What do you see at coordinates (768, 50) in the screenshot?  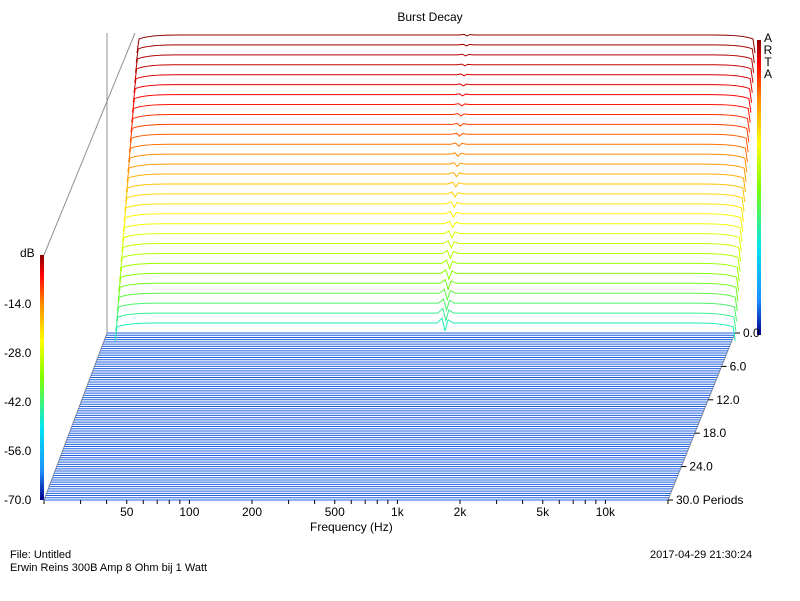 I see `arta-letter: R` at bounding box center [768, 50].